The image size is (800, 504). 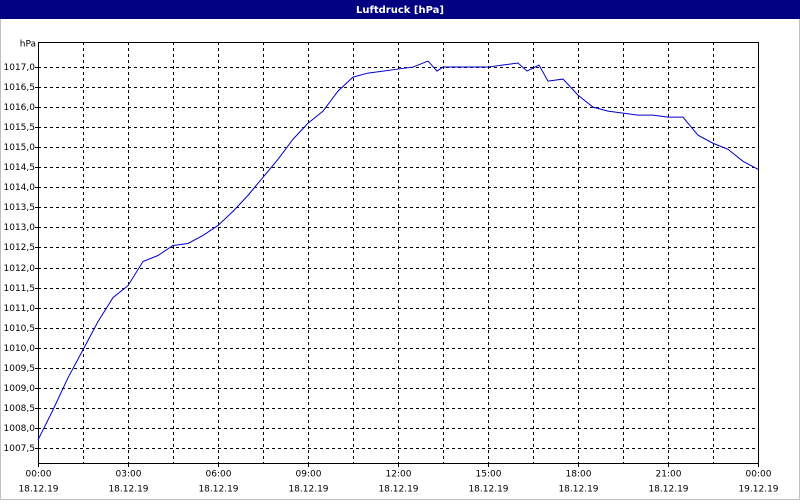 I want to click on y-tick-label: 1009,0, so click(x=20, y=389).